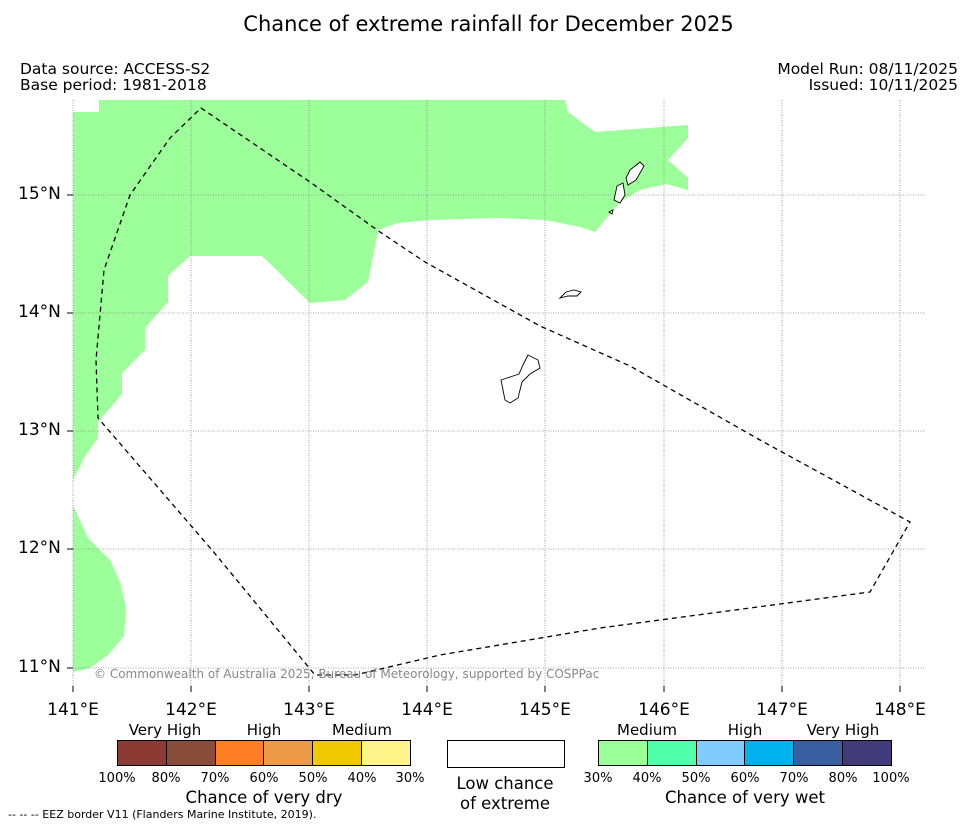 Image resolution: width=977 pixels, height=827 pixels. Describe the element at coordinates (843, 778) in the screenshot. I see `wet-tick: 80%` at that location.